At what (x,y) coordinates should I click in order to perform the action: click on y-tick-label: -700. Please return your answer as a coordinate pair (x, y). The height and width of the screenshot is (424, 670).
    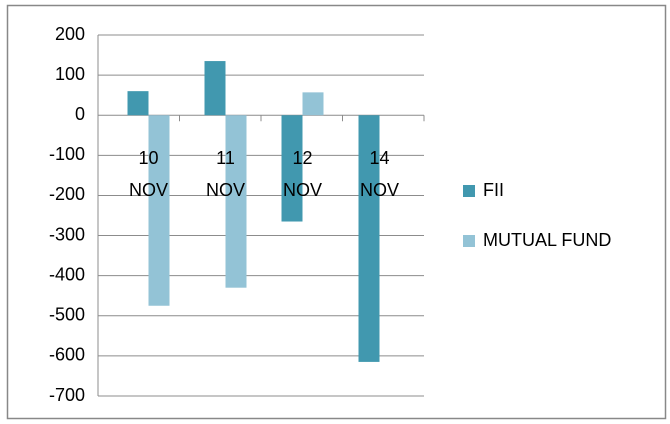
    Looking at the image, I should click on (67, 395).